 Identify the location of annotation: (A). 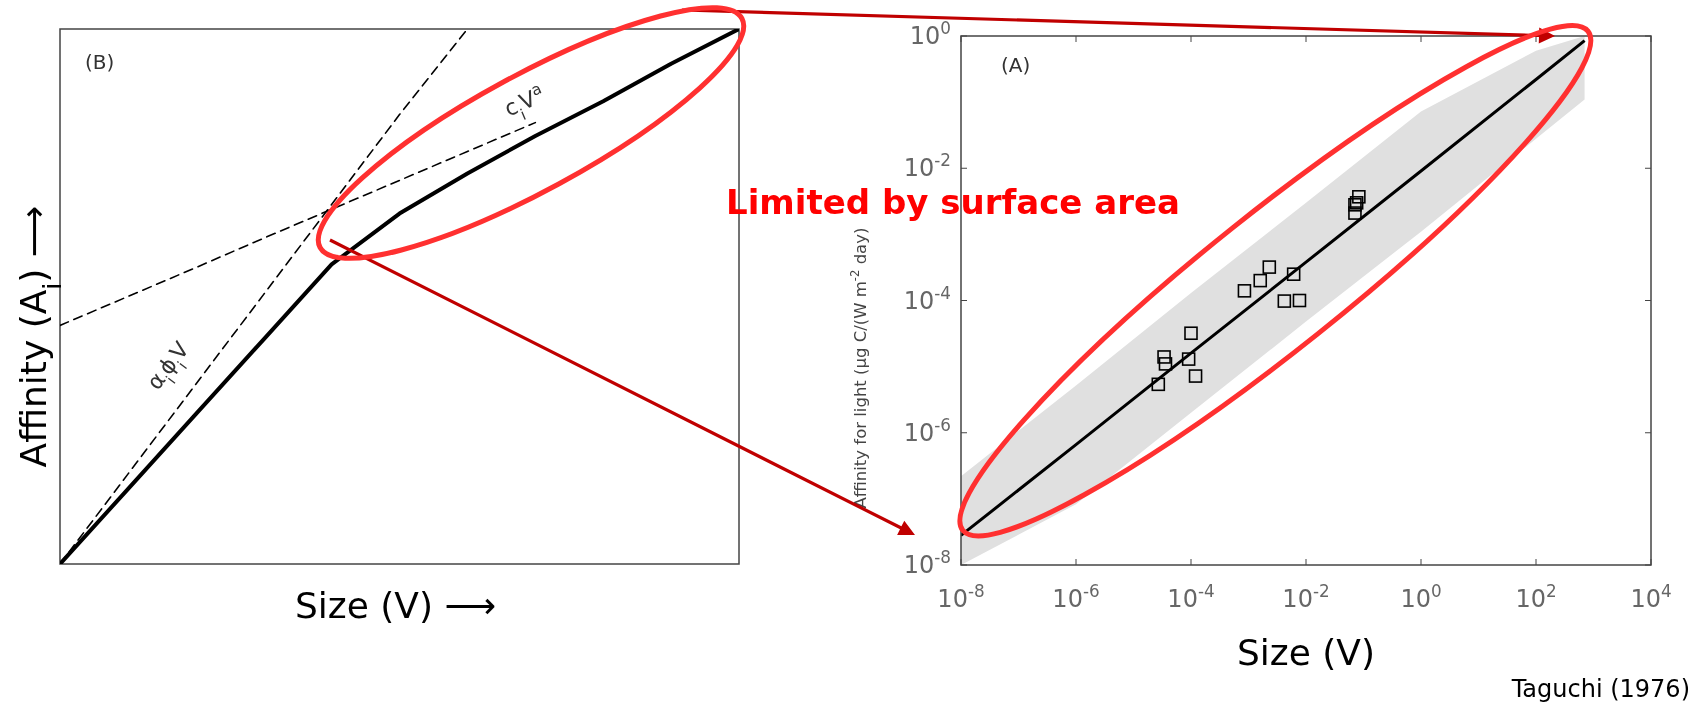
(1016, 65).